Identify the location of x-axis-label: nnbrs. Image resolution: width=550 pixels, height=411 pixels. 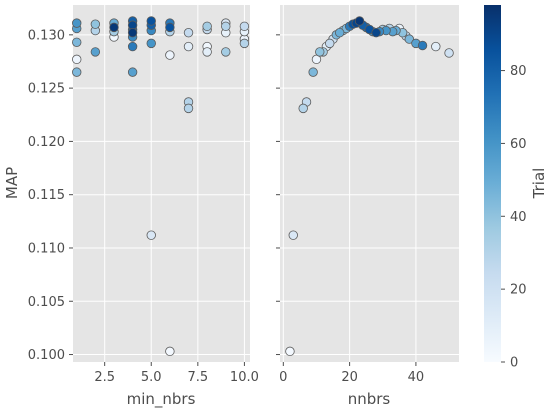
(369, 399).